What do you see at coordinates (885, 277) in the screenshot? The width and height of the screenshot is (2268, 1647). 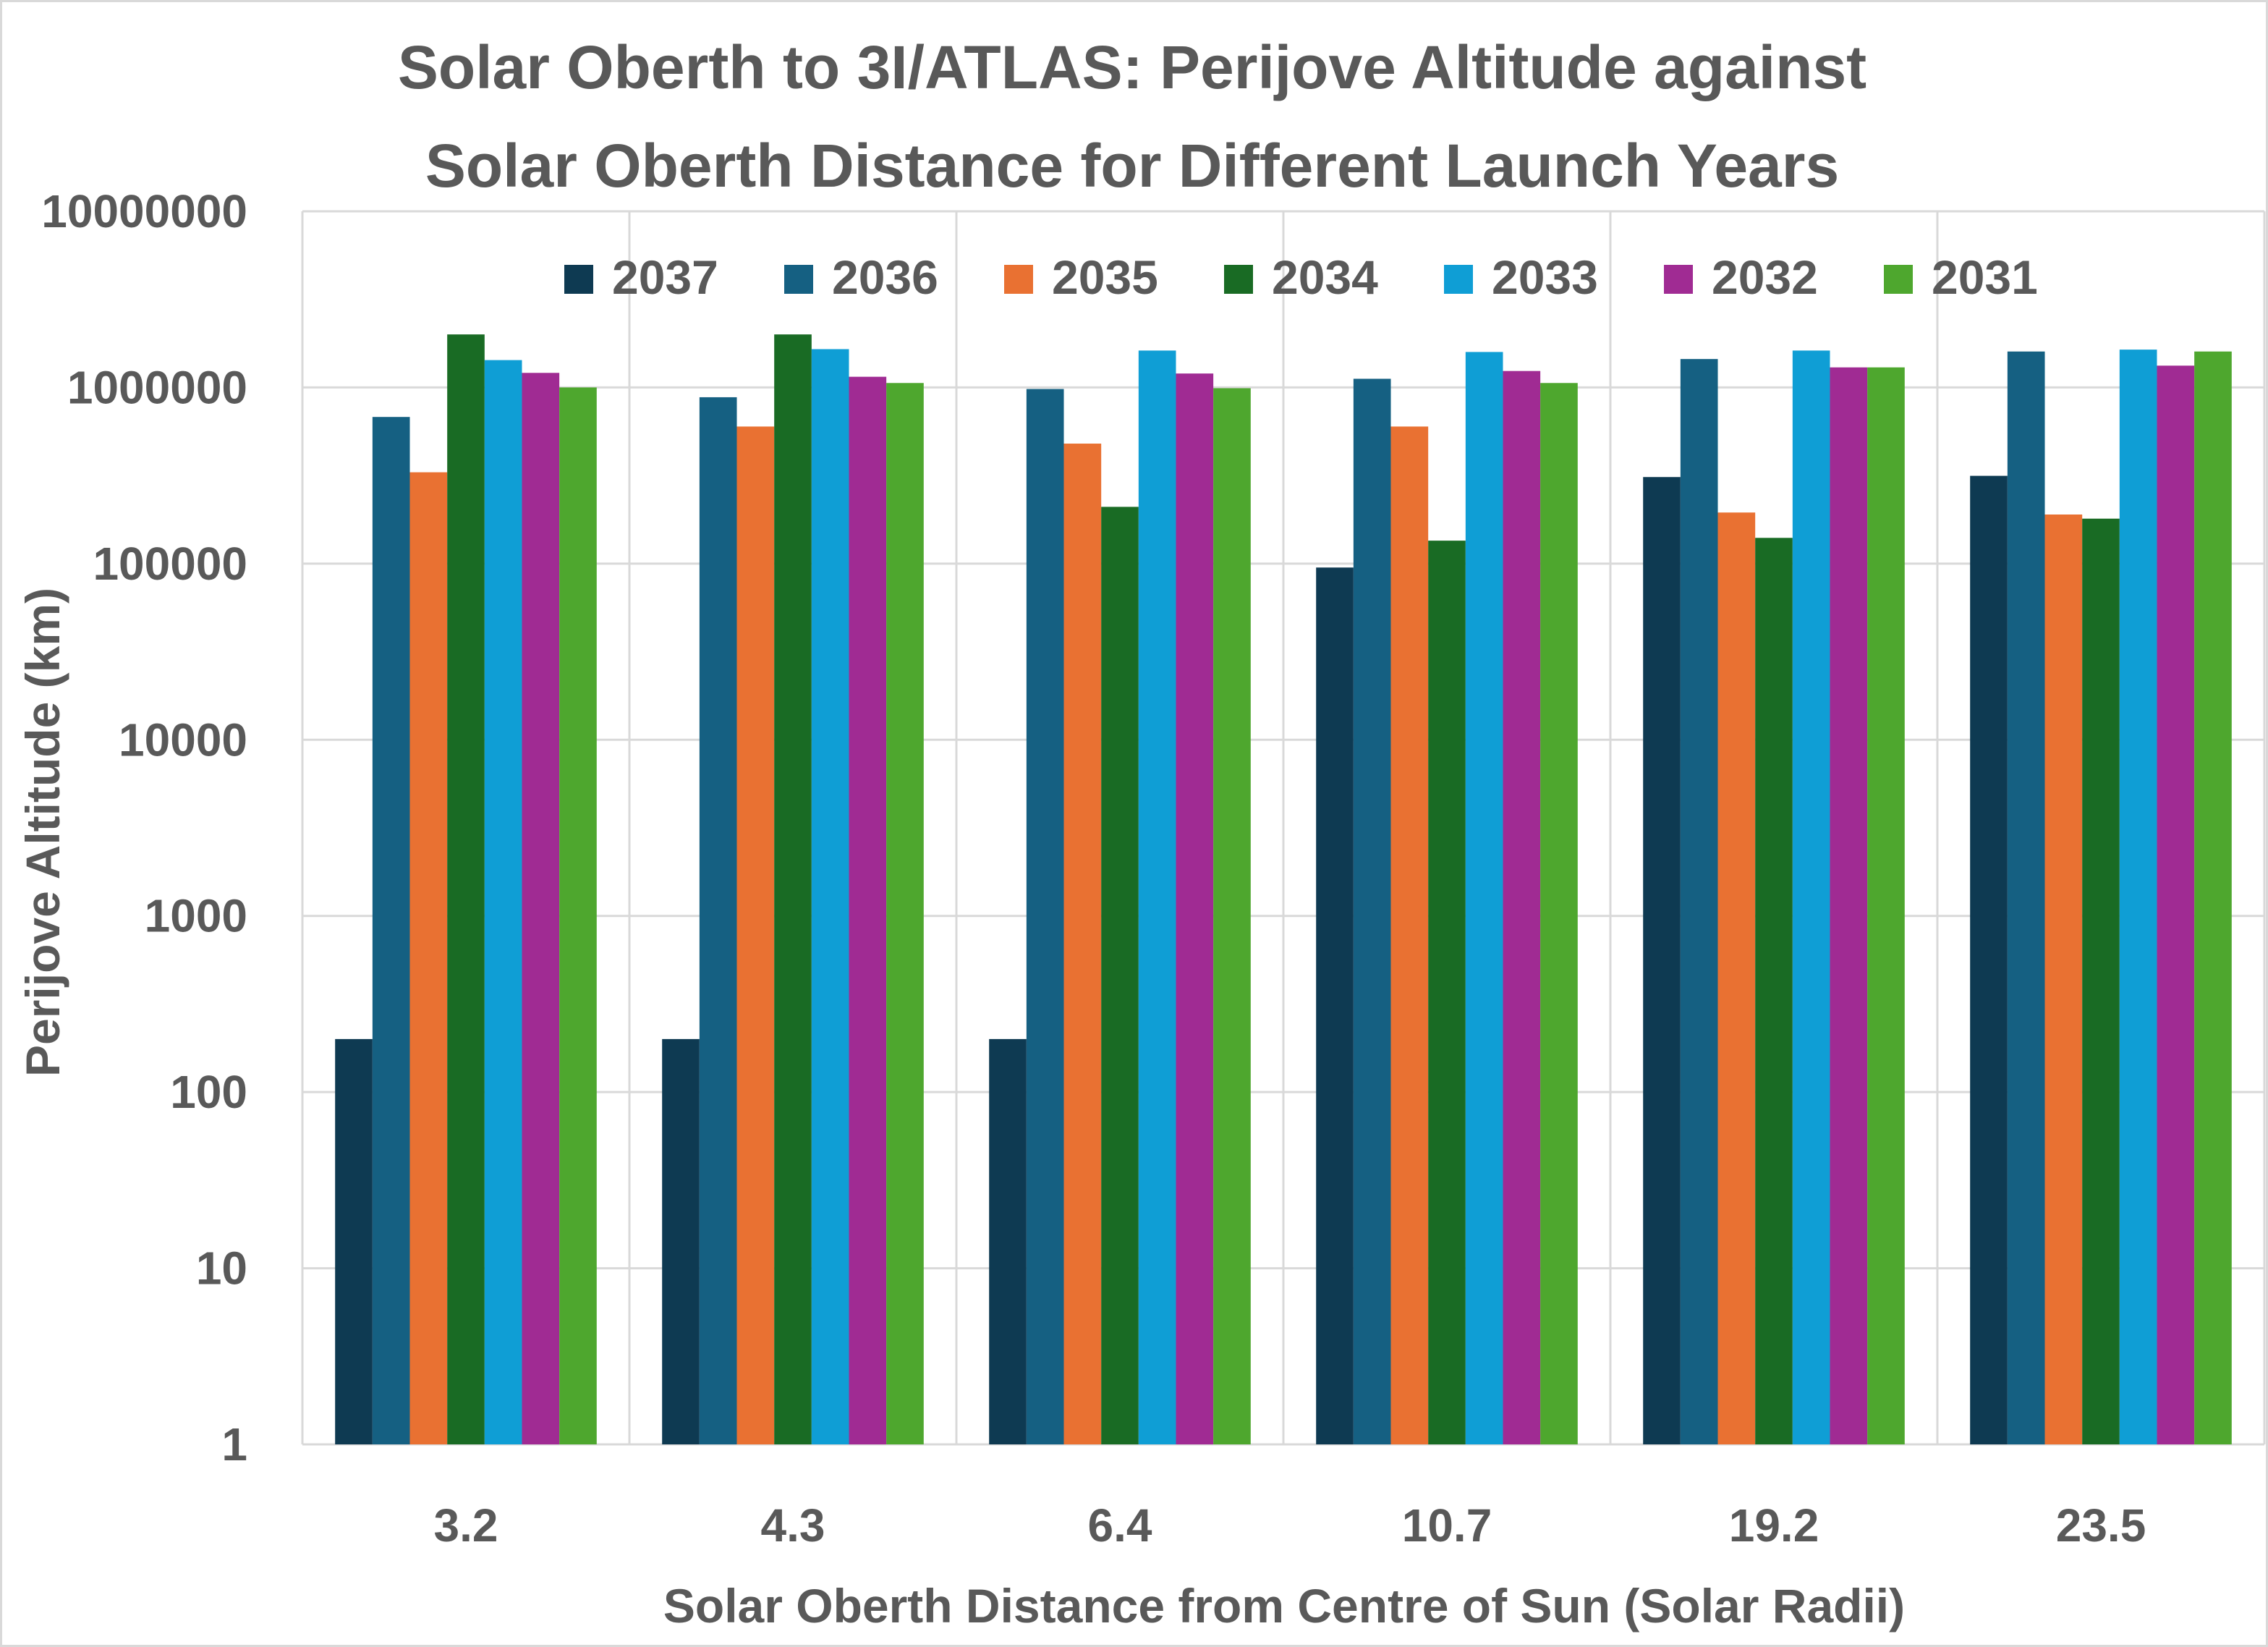 I see `legend-label-2036: 2036` at bounding box center [885, 277].